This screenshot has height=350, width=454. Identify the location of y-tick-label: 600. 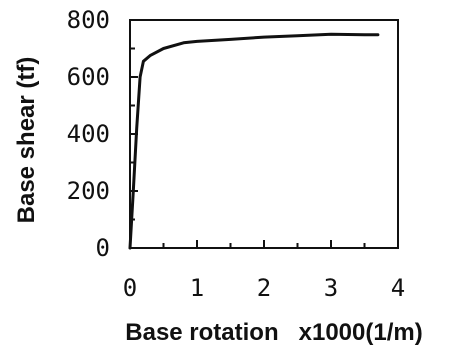
(88, 77).